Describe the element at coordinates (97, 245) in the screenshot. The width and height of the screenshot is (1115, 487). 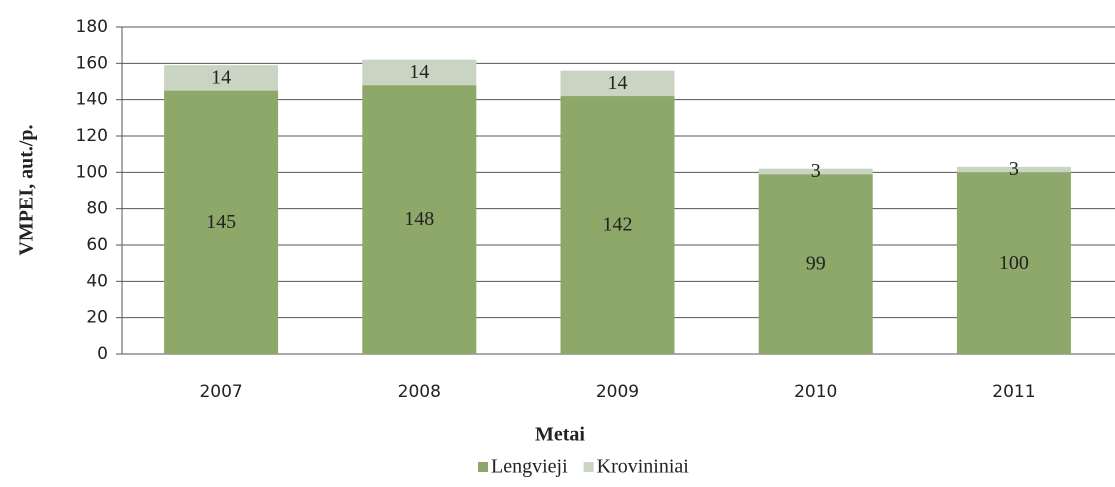
I see `y-tick-label: 60` at that location.